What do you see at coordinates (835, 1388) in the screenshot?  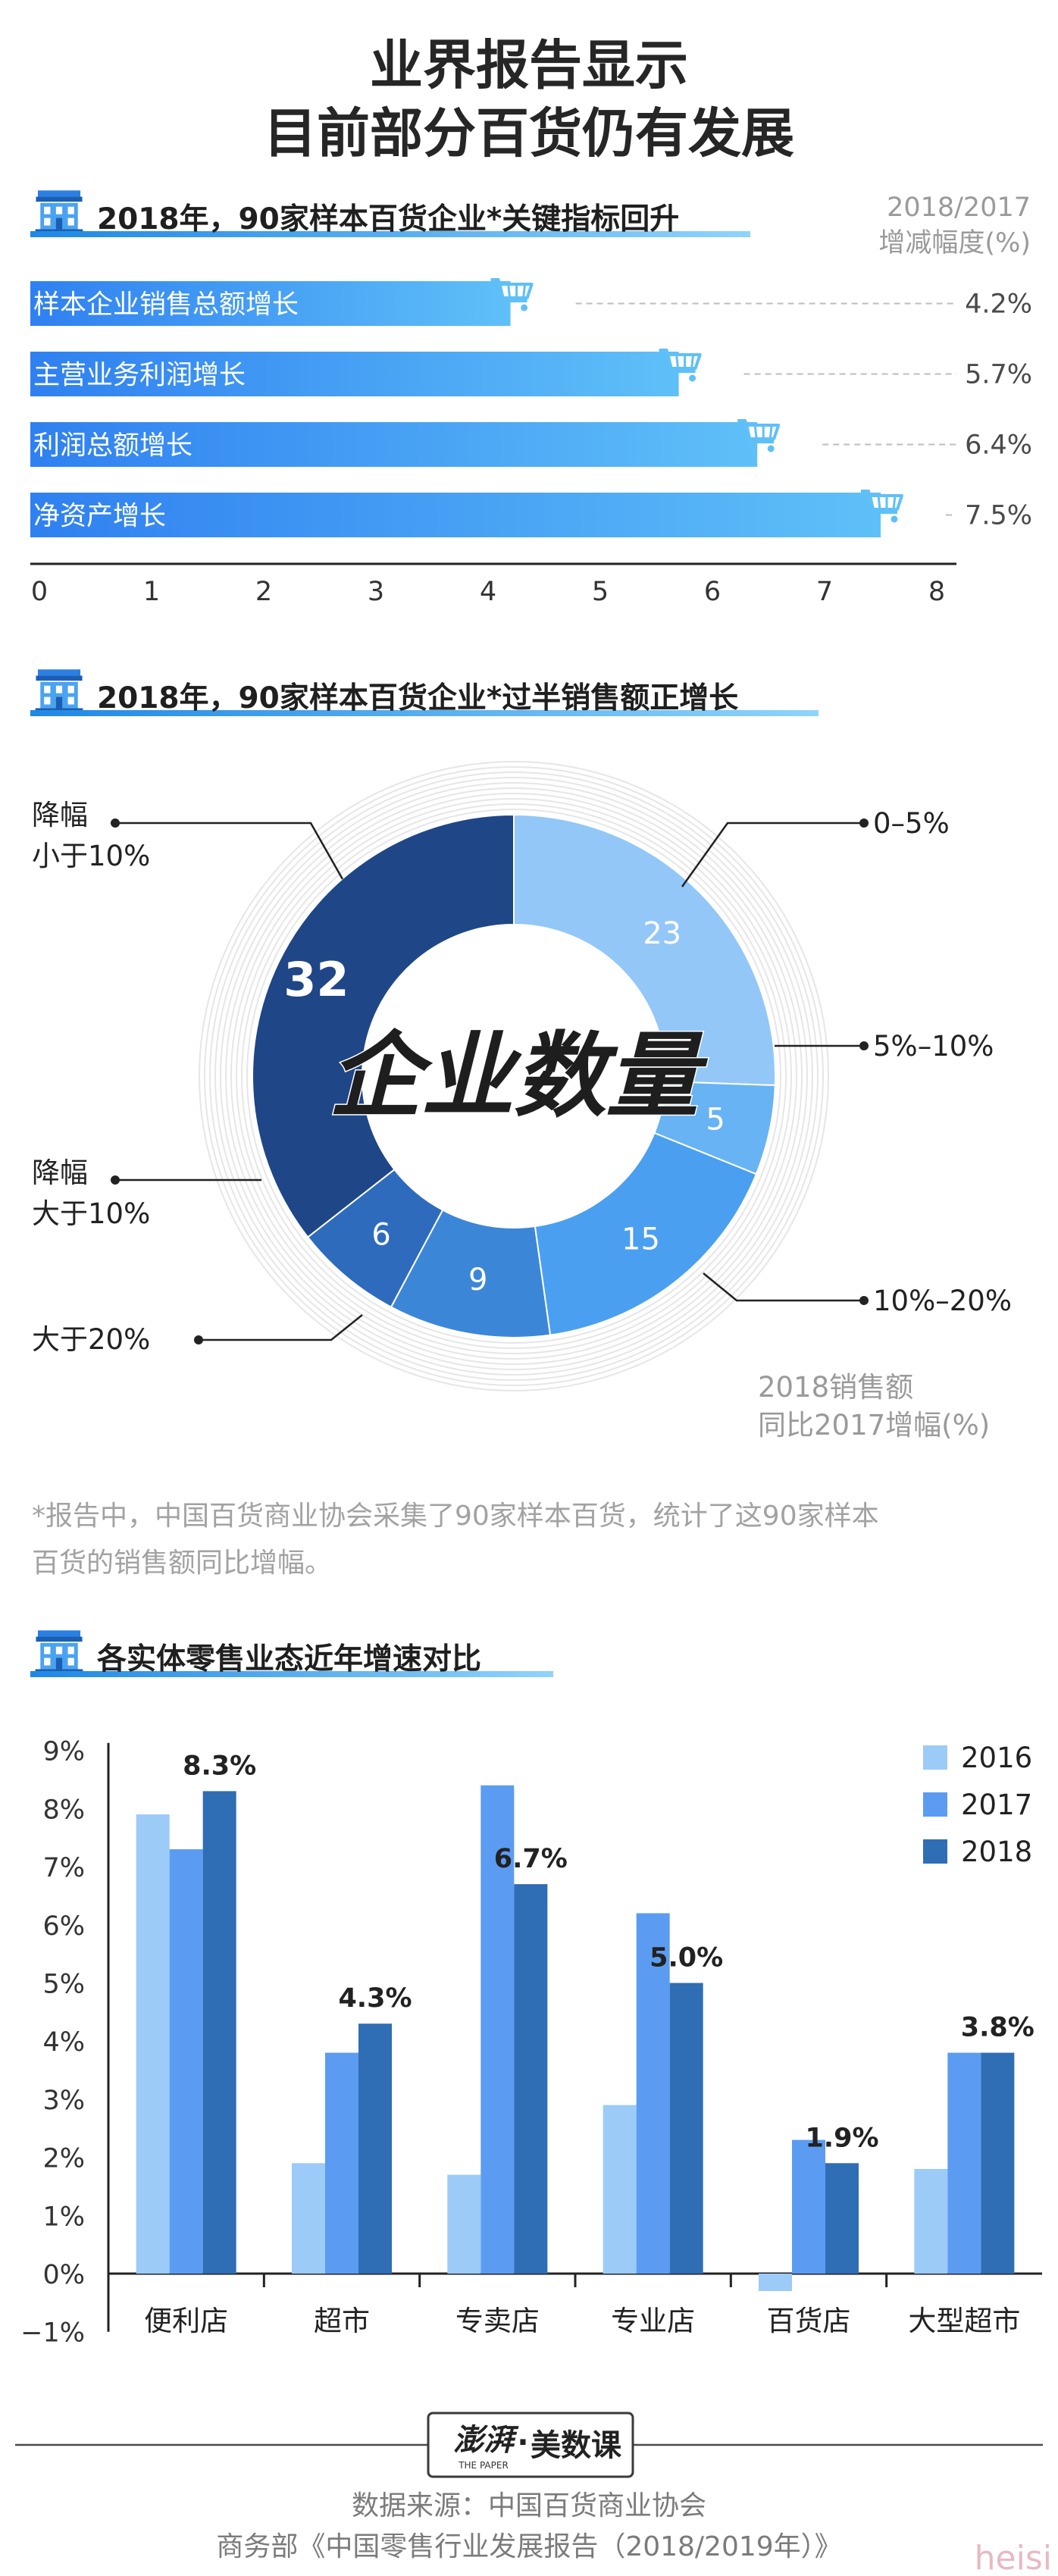 I see `section-2-unit-line-1: 2018销售额` at bounding box center [835, 1388].